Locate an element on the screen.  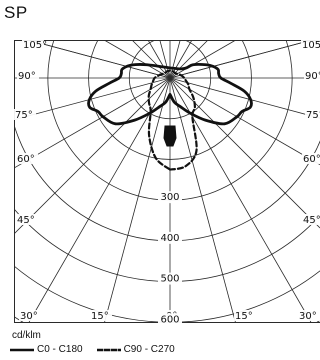
angle-label-right-75-bg is located at coordinates (312, 114).